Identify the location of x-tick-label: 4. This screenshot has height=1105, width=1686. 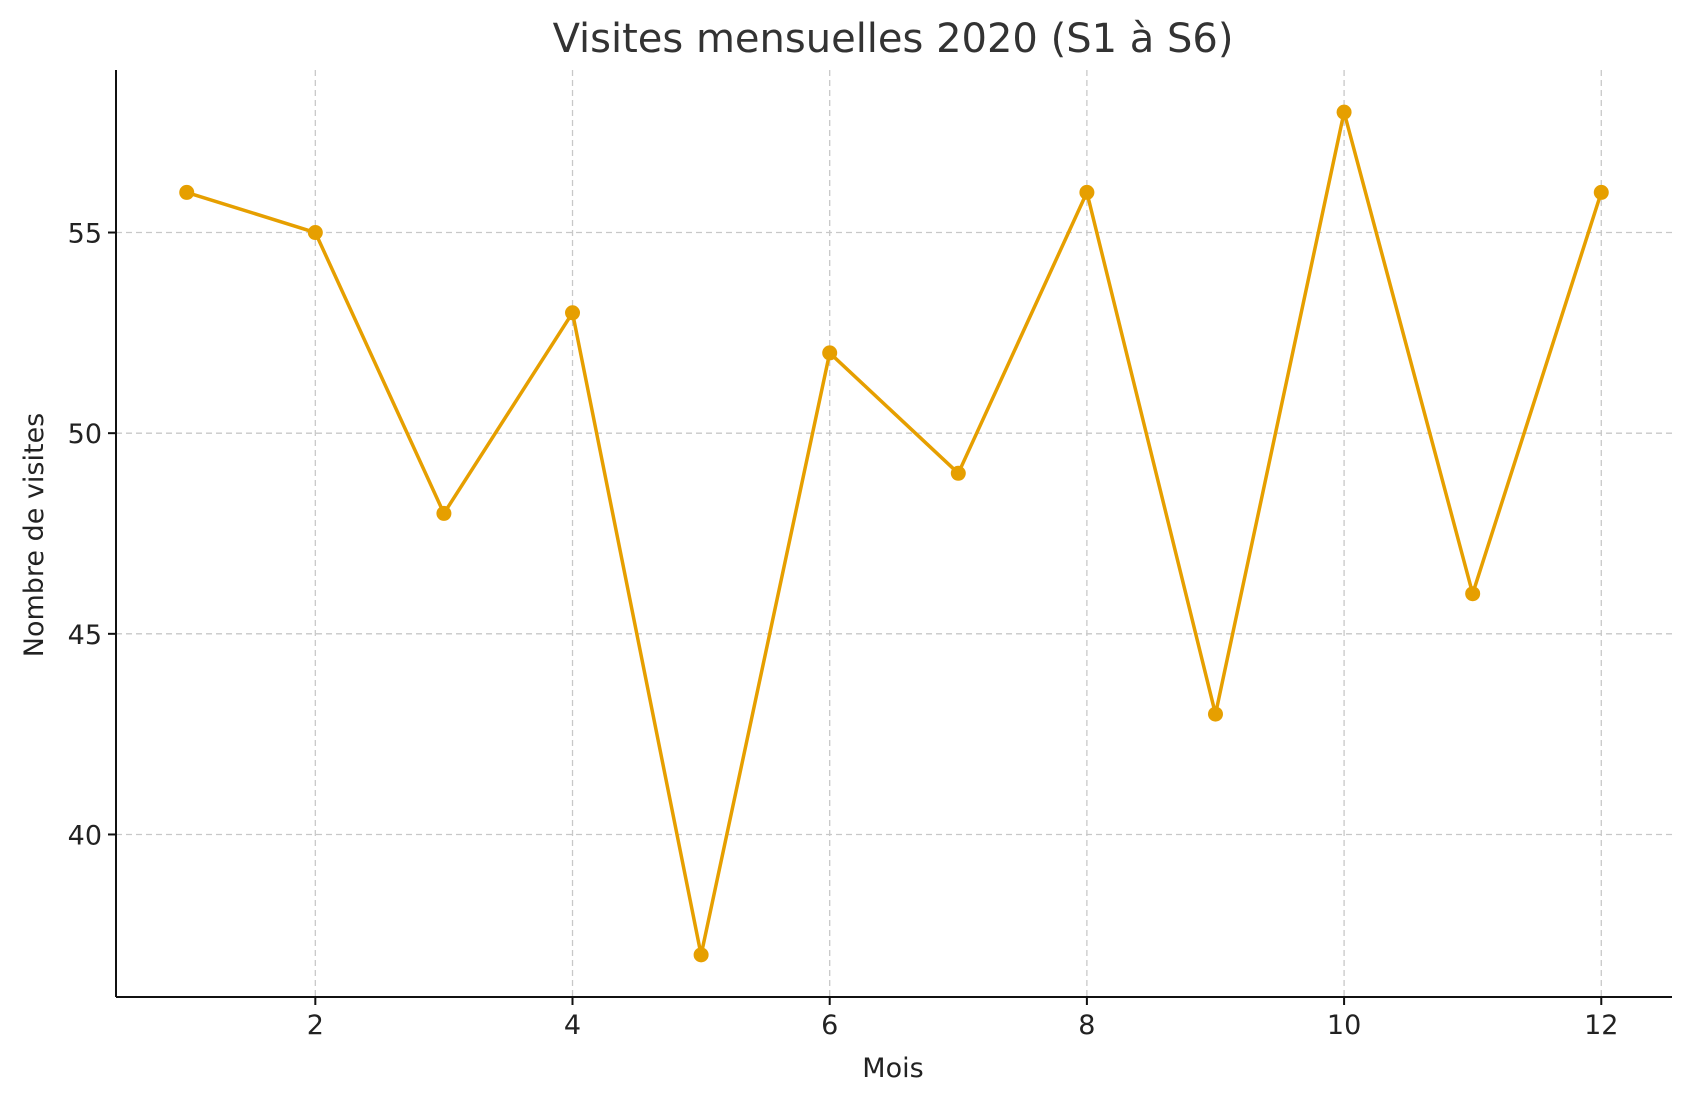
(572, 1025).